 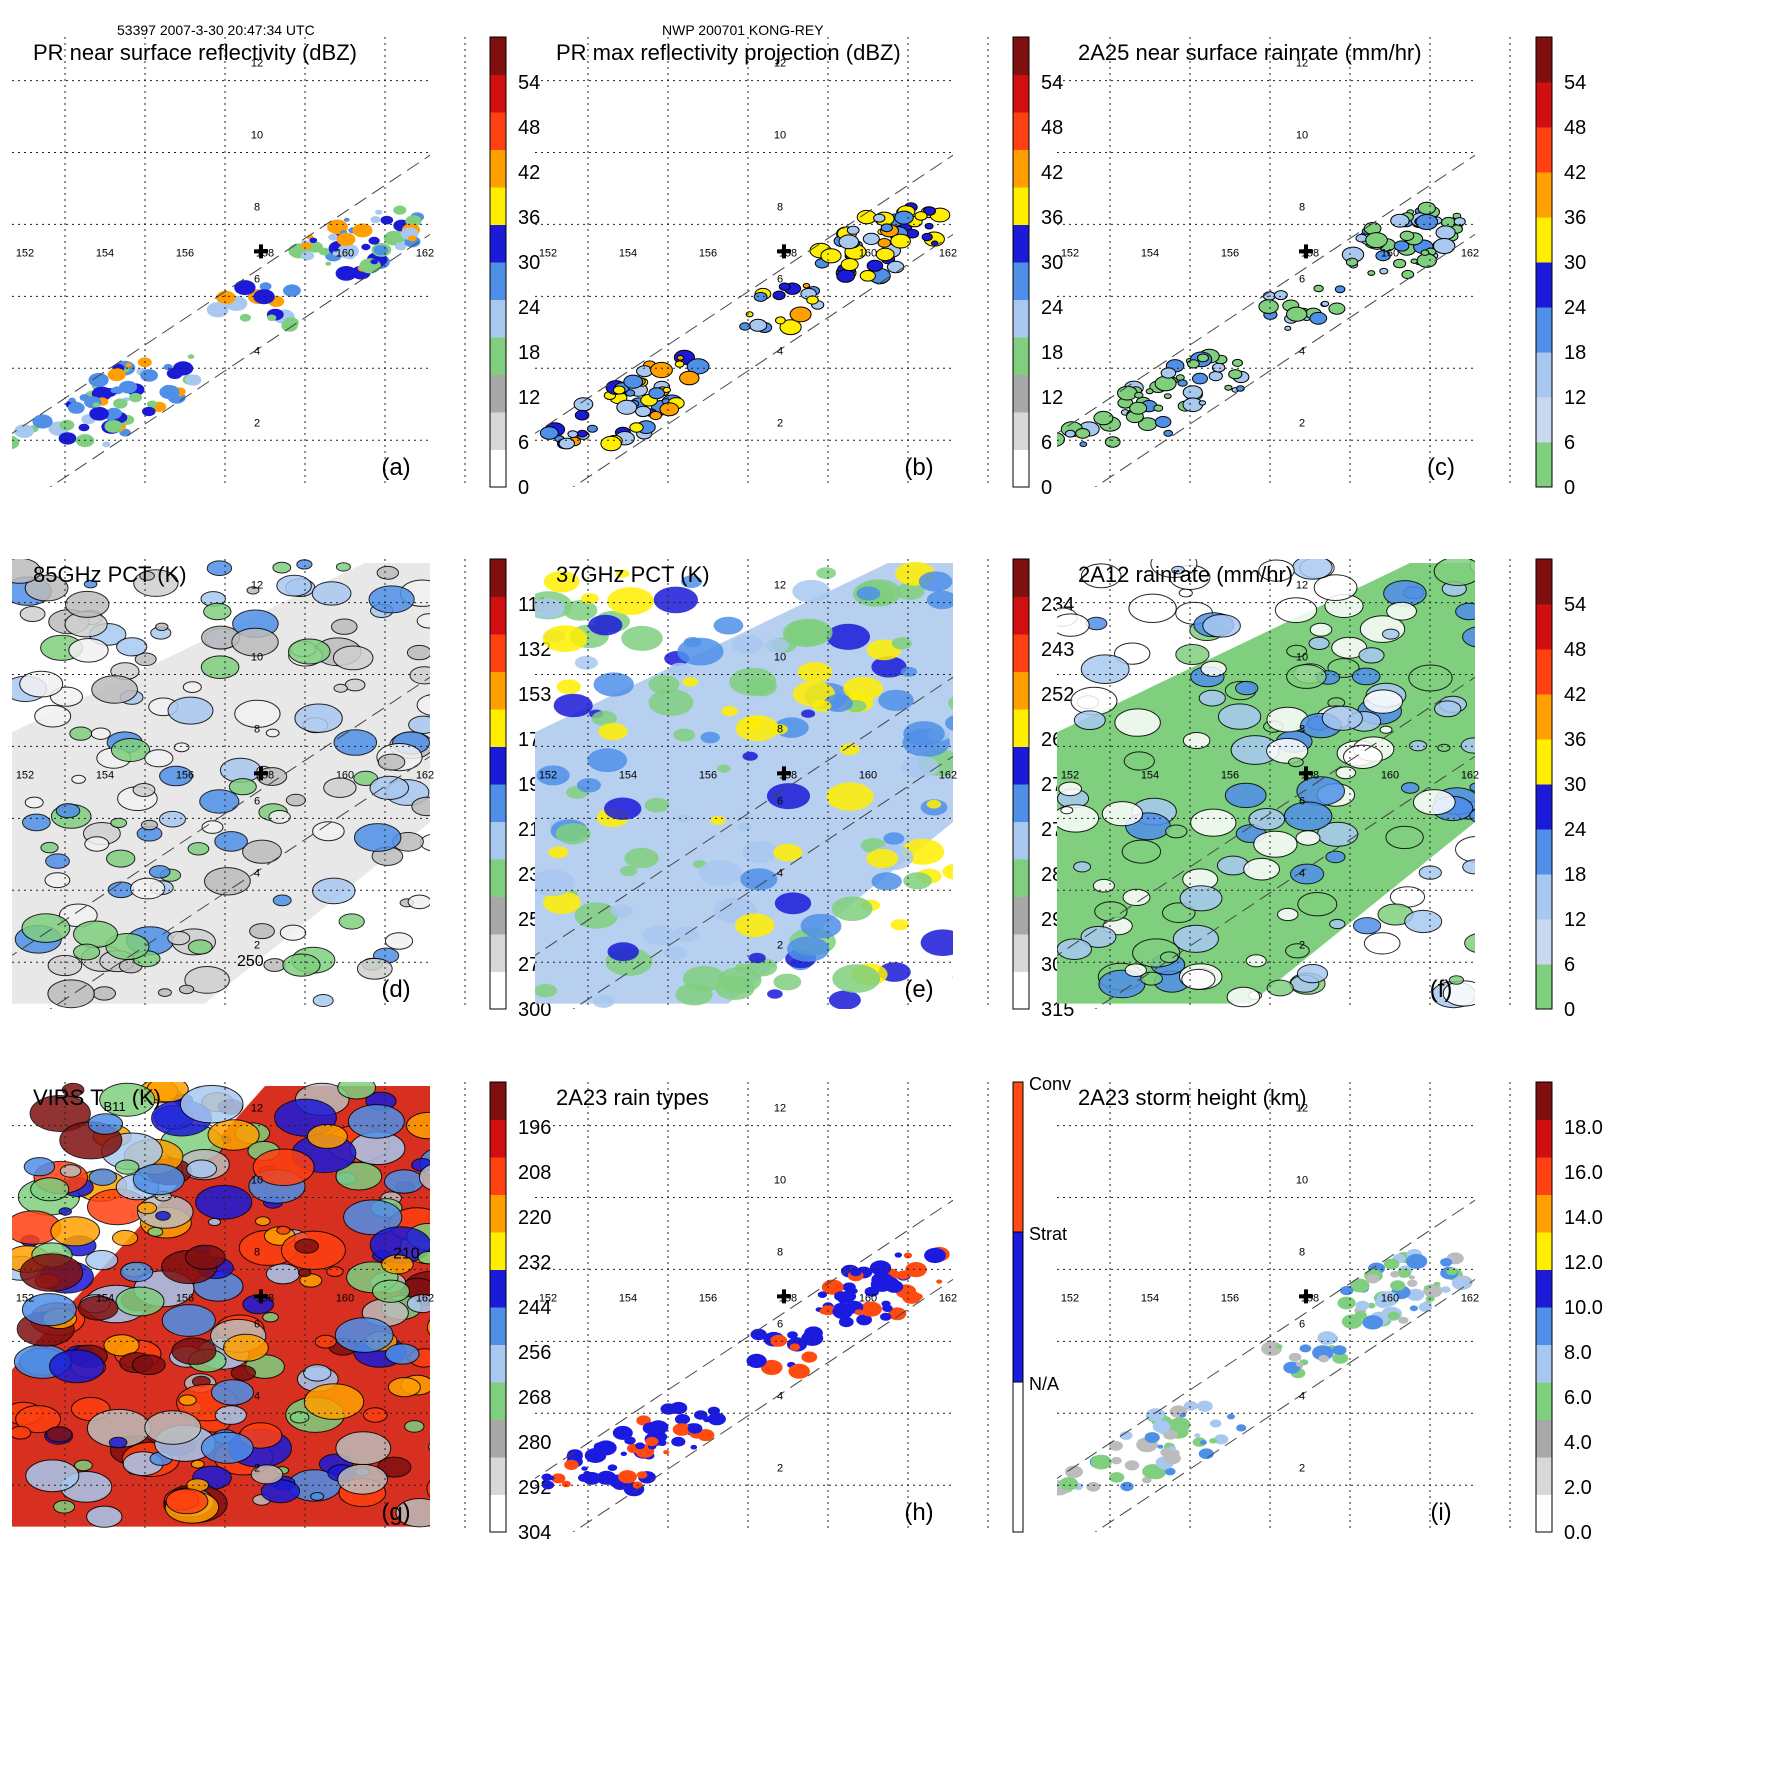 I want to click on lat-tick-label: 2, so click(x=257, y=945).